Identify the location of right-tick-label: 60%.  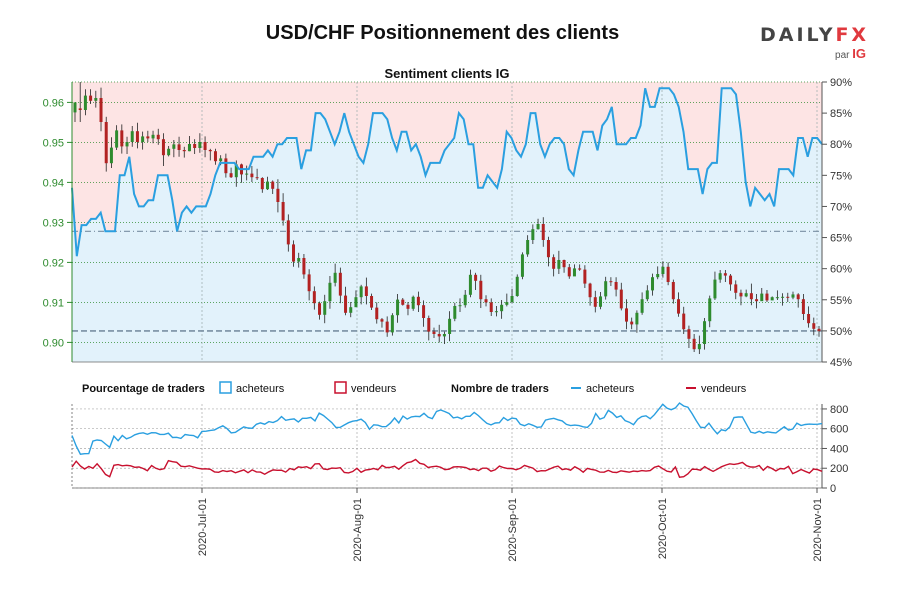
(841, 270).